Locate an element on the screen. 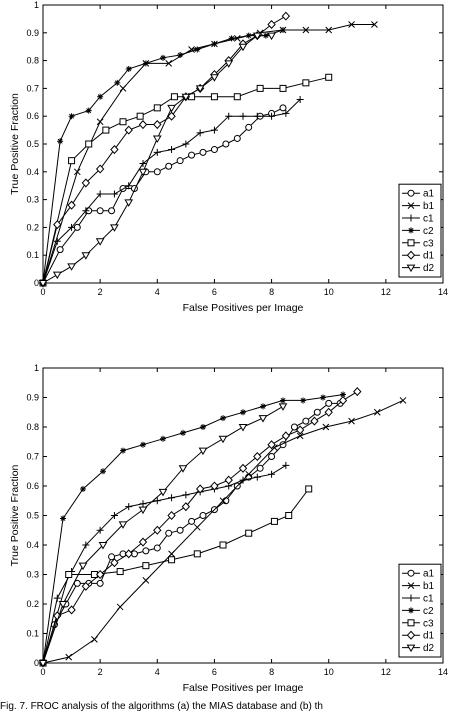 This screenshot has width=474, height=715. x-tick-label: 8 is located at coordinates (271, 672).